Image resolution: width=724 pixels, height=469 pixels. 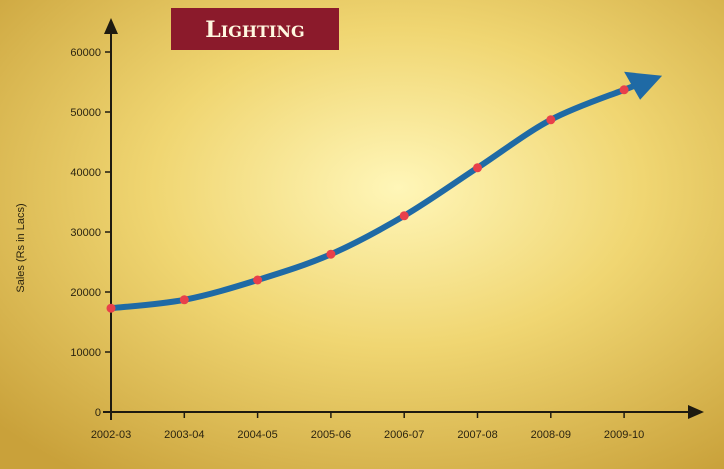 What do you see at coordinates (85, 113) in the screenshot?
I see `y-tick-label: 50000` at bounding box center [85, 113].